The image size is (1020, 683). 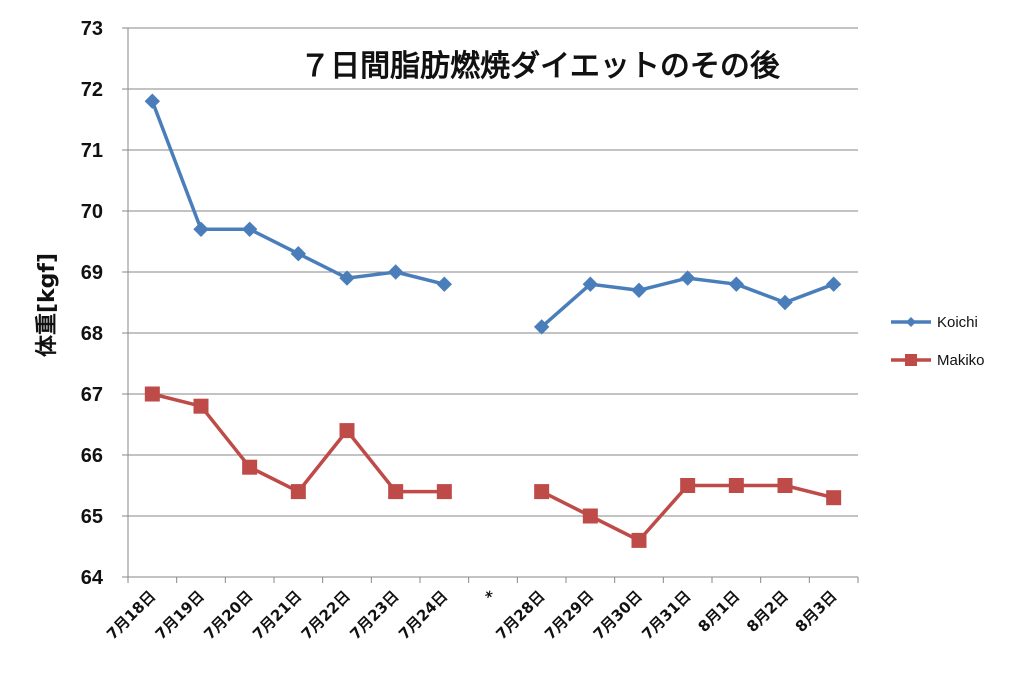 I want to click on x-tick-label: 7月30日, so click(x=618, y=615).